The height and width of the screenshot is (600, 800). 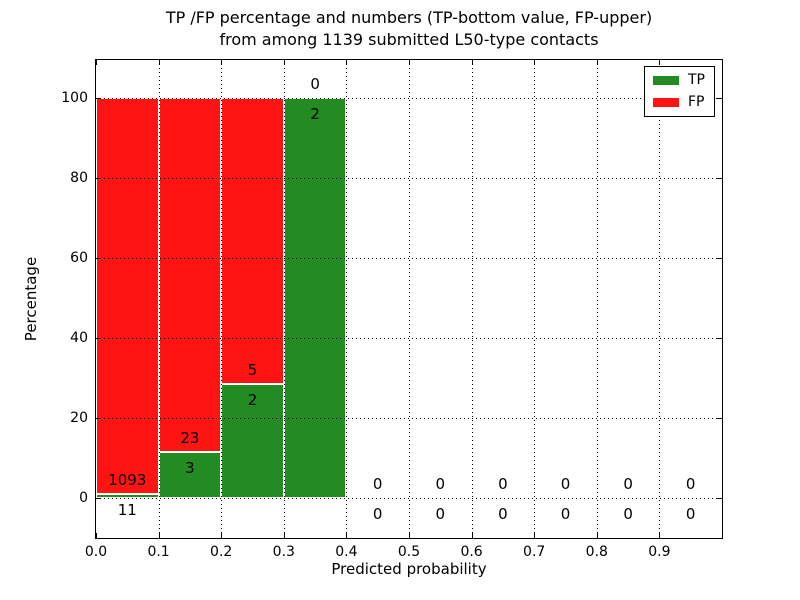 I want to click on legend-item-tp: TP, so click(x=679, y=80).